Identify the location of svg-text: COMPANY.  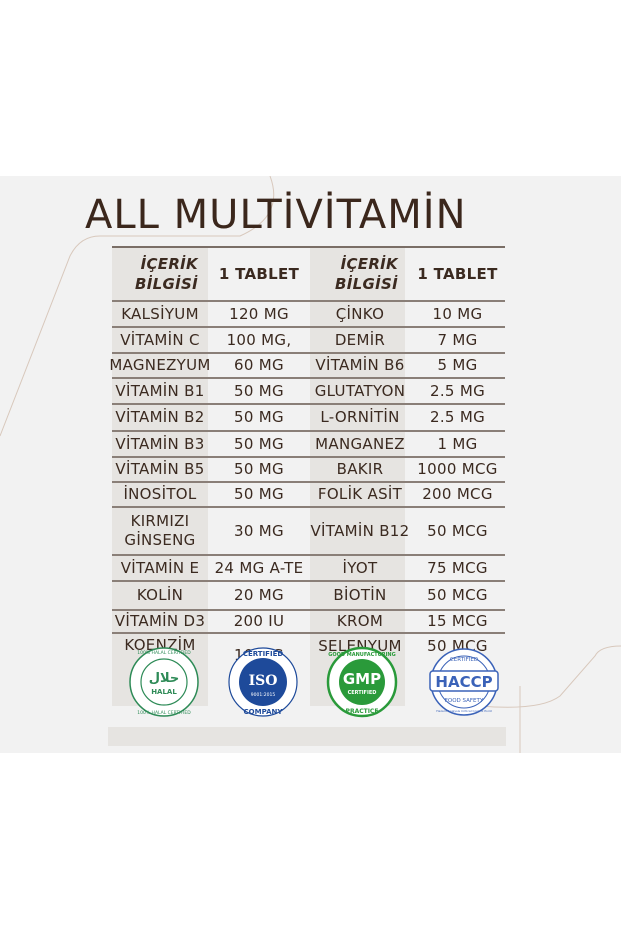
(264, 712).